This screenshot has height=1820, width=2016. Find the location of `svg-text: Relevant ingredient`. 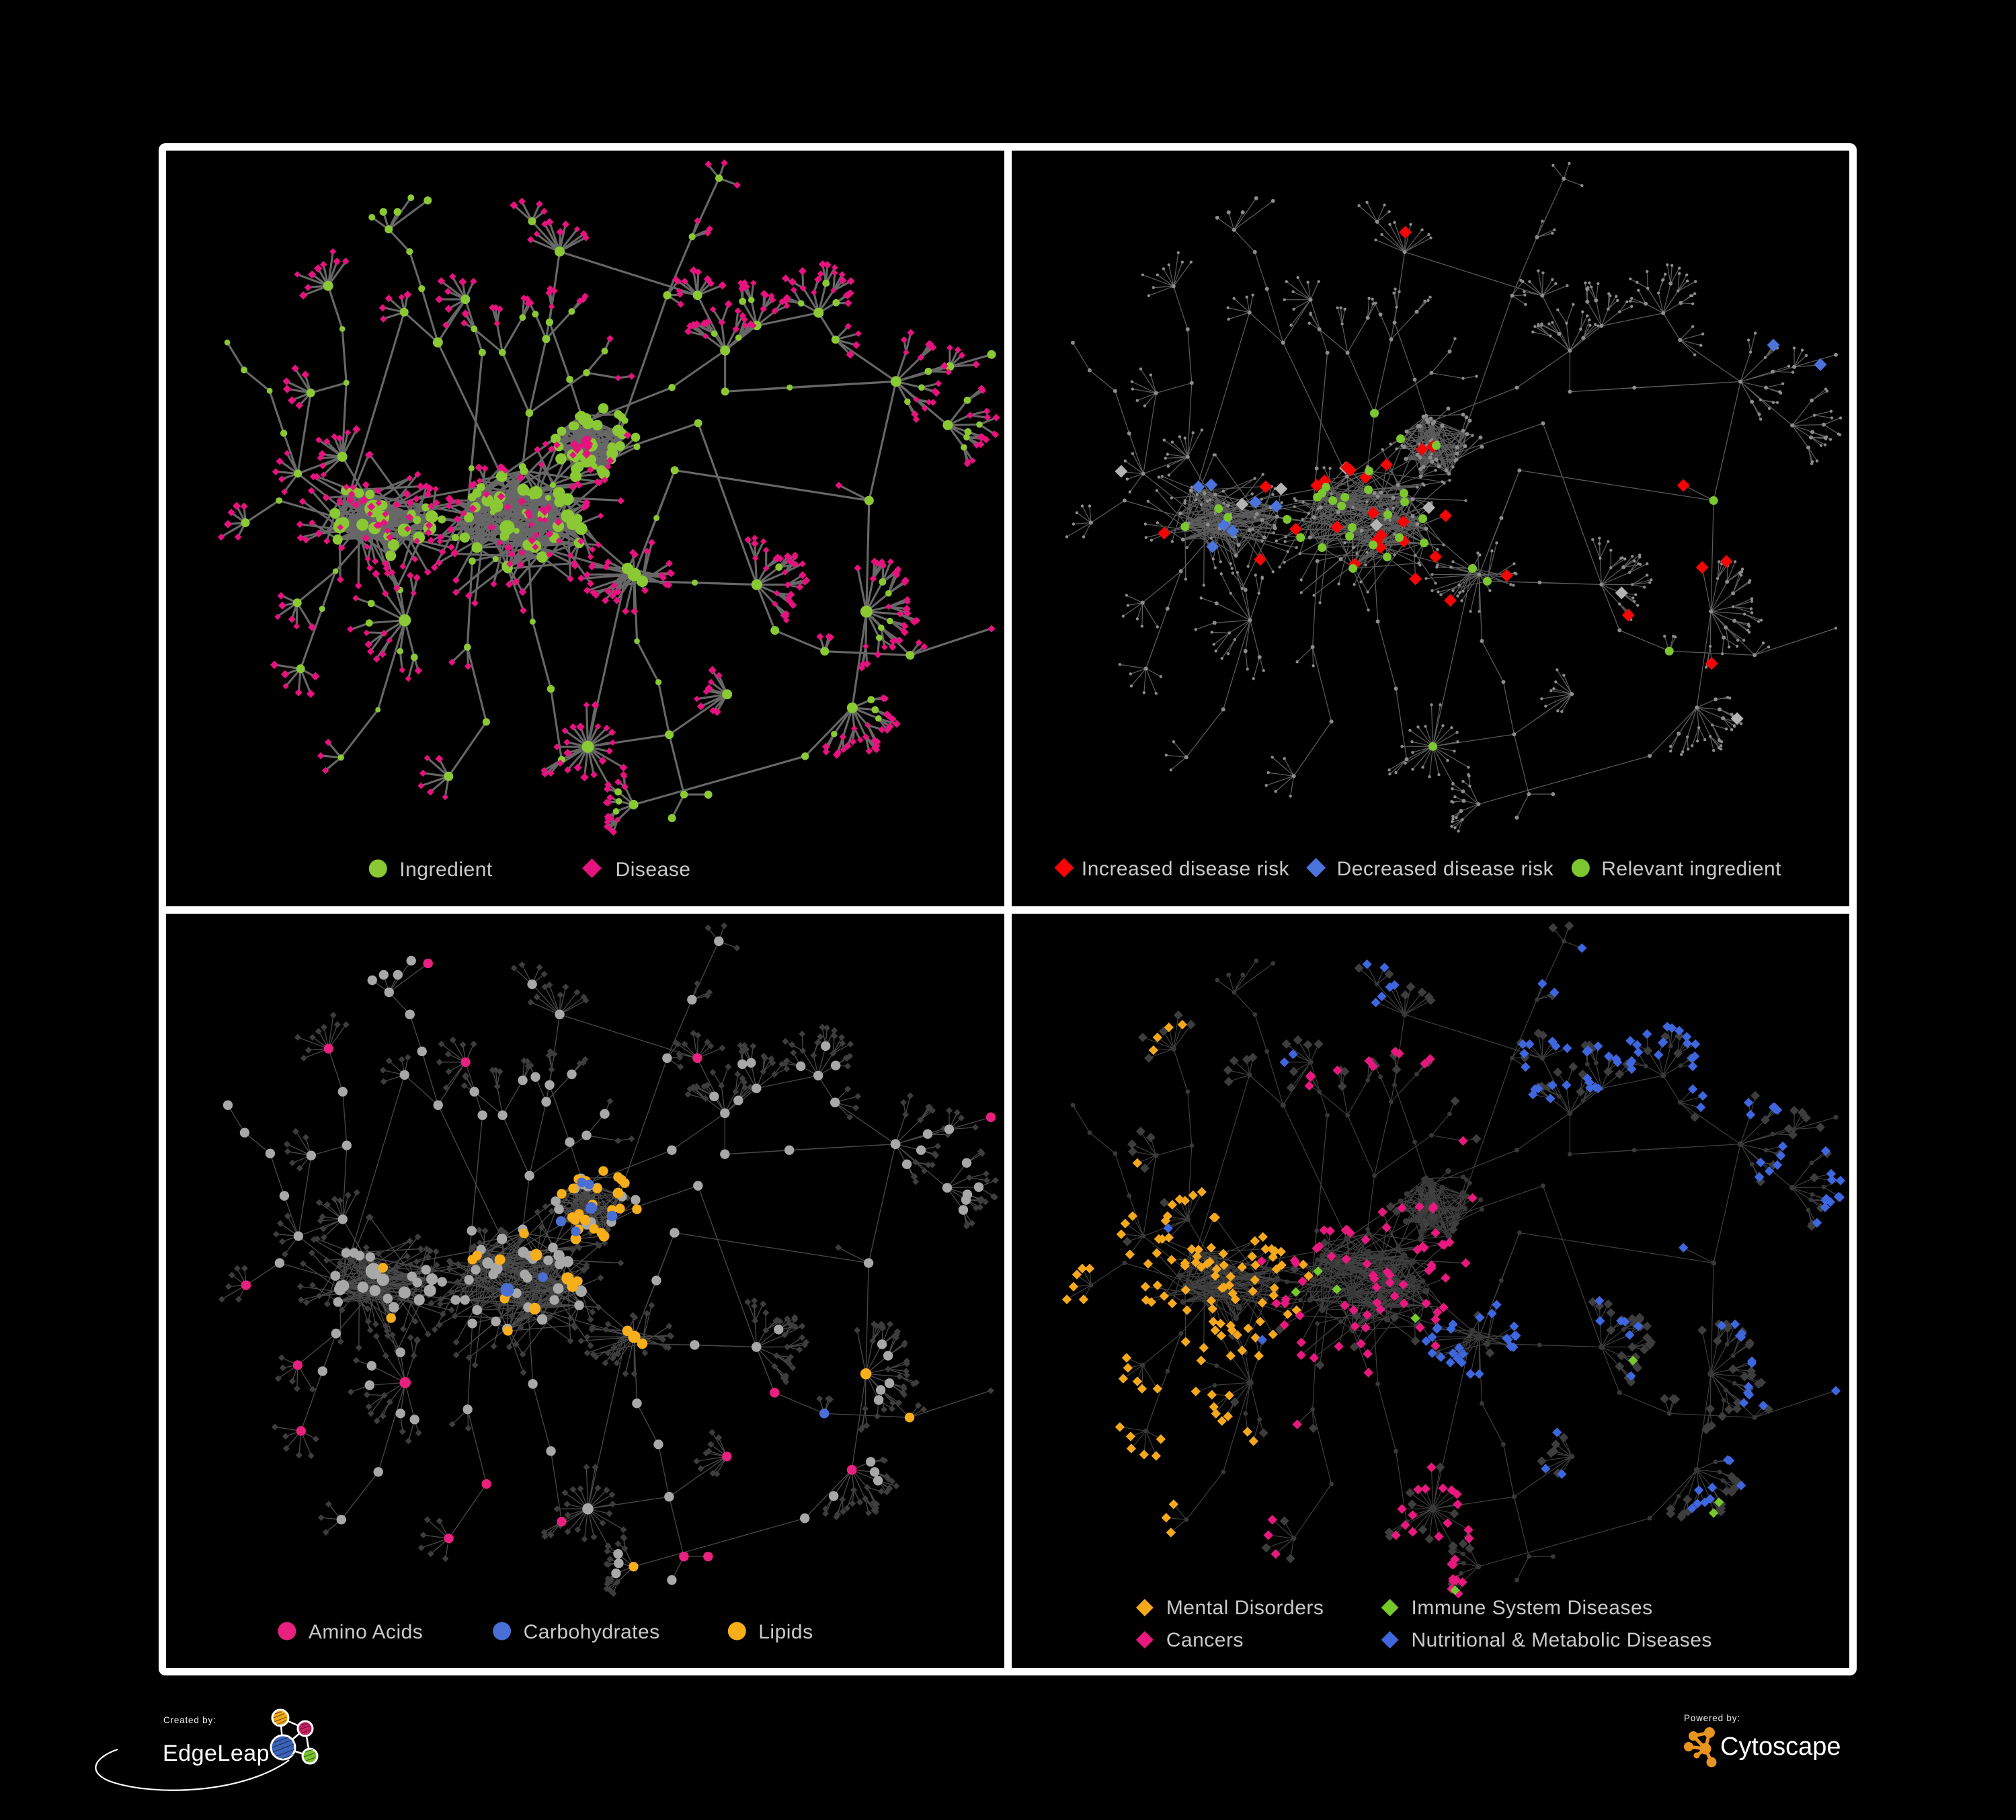

svg-text: Relevant ingredient is located at coordinates (1691, 869).